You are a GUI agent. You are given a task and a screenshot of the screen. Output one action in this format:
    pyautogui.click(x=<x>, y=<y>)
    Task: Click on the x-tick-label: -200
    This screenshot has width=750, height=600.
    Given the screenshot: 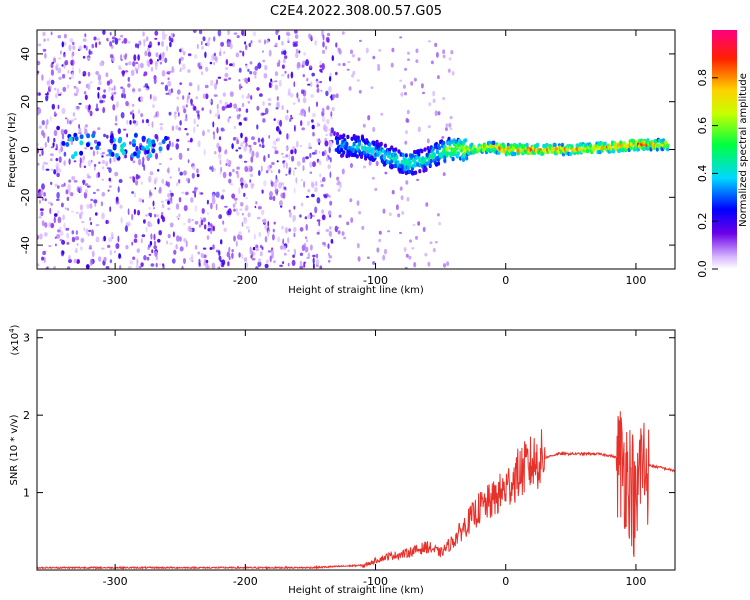 What is the action you would take?
    pyautogui.click(x=245, y=280)
    